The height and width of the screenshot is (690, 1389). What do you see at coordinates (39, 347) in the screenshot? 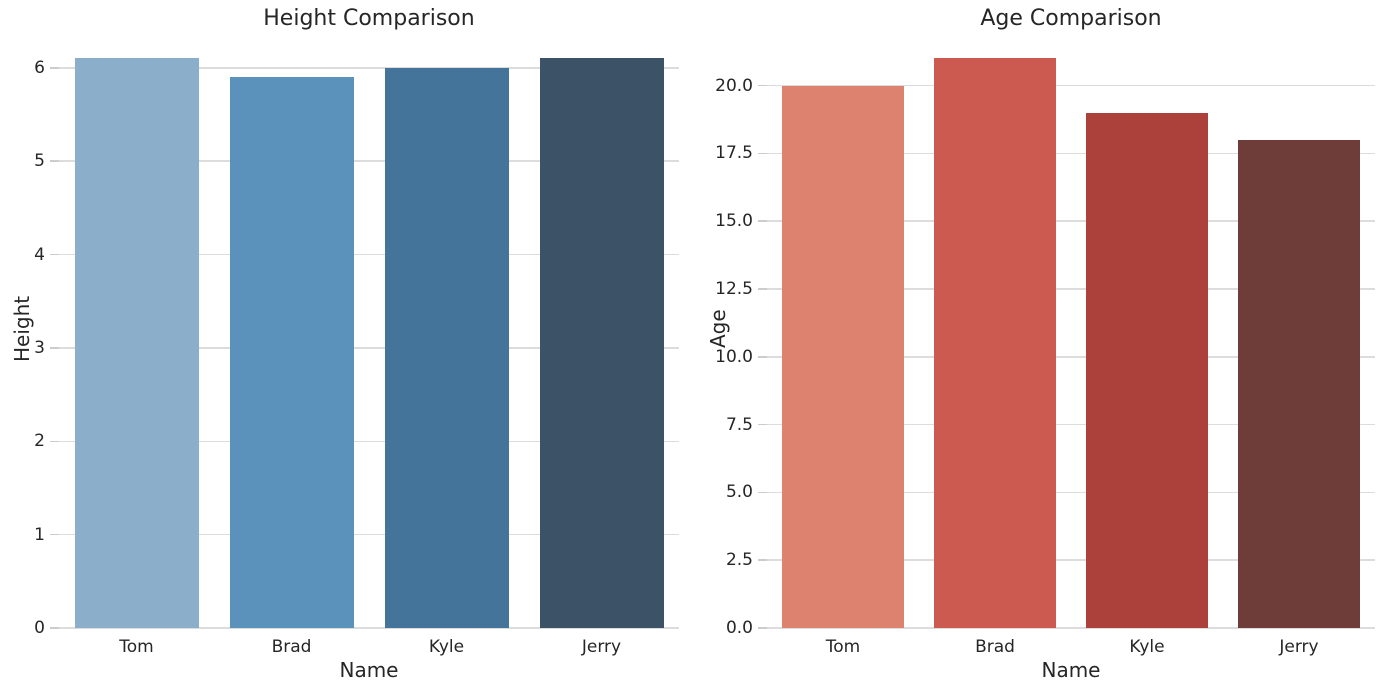
I see `y-tick-label: 3` at bounding box center [39, 347].